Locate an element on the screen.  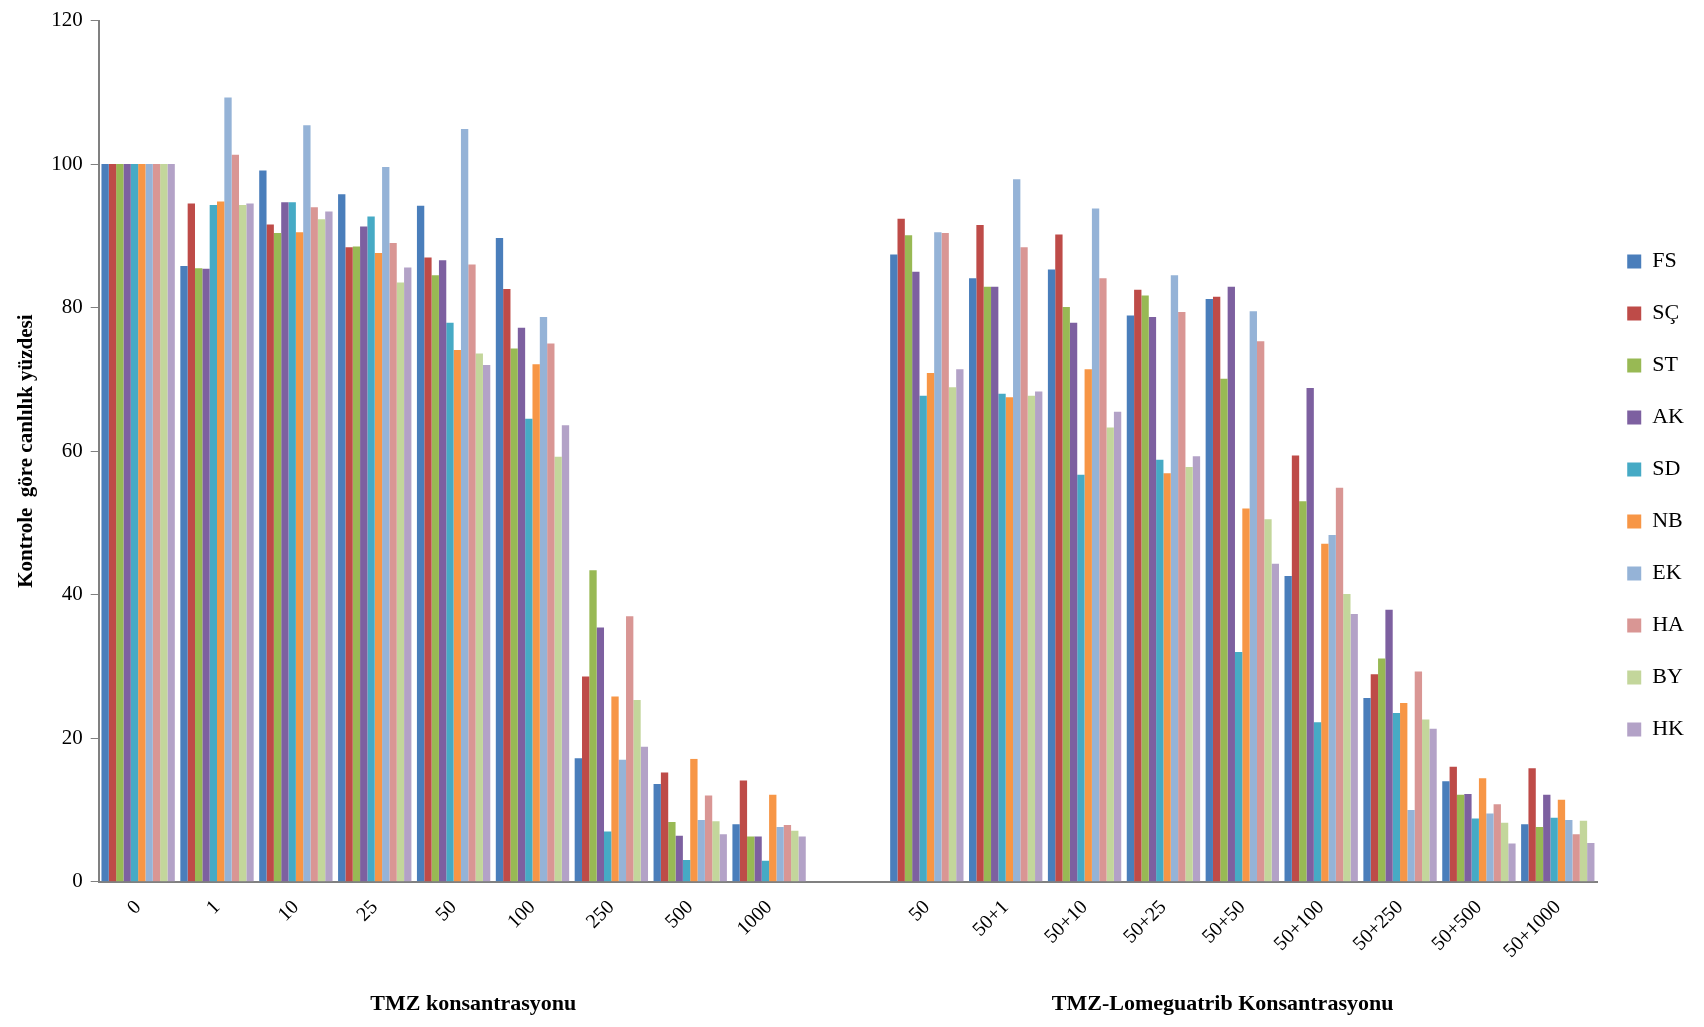
legend-label: SD is located at coordinates (1666, 468).